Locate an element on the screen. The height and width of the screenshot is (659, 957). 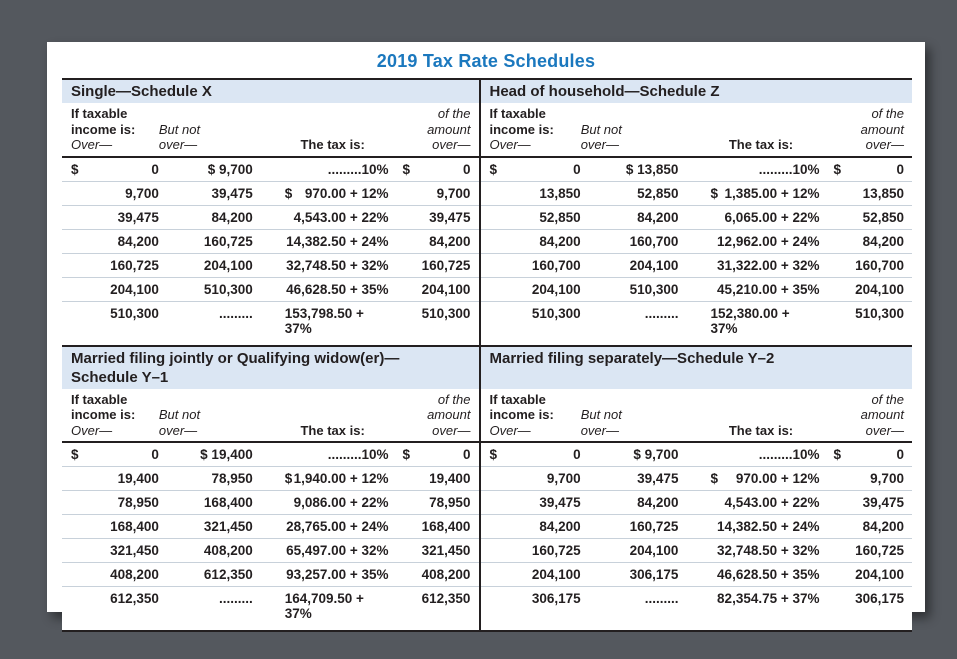
tax-formula: $970.00 + 12% is located at coordinates (336, 193).